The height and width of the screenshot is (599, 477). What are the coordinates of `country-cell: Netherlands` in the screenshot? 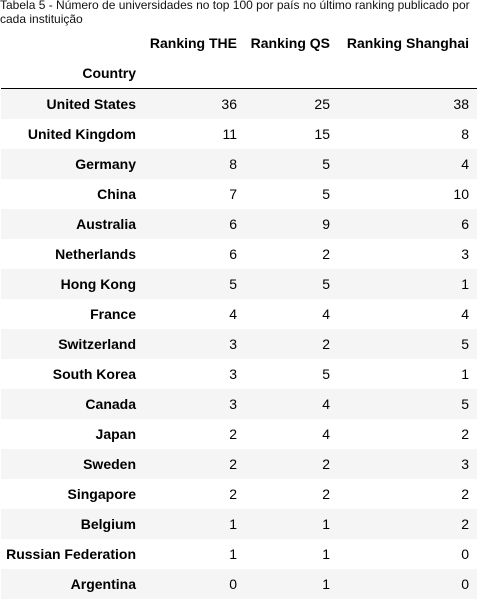 It's located at (72, 254).